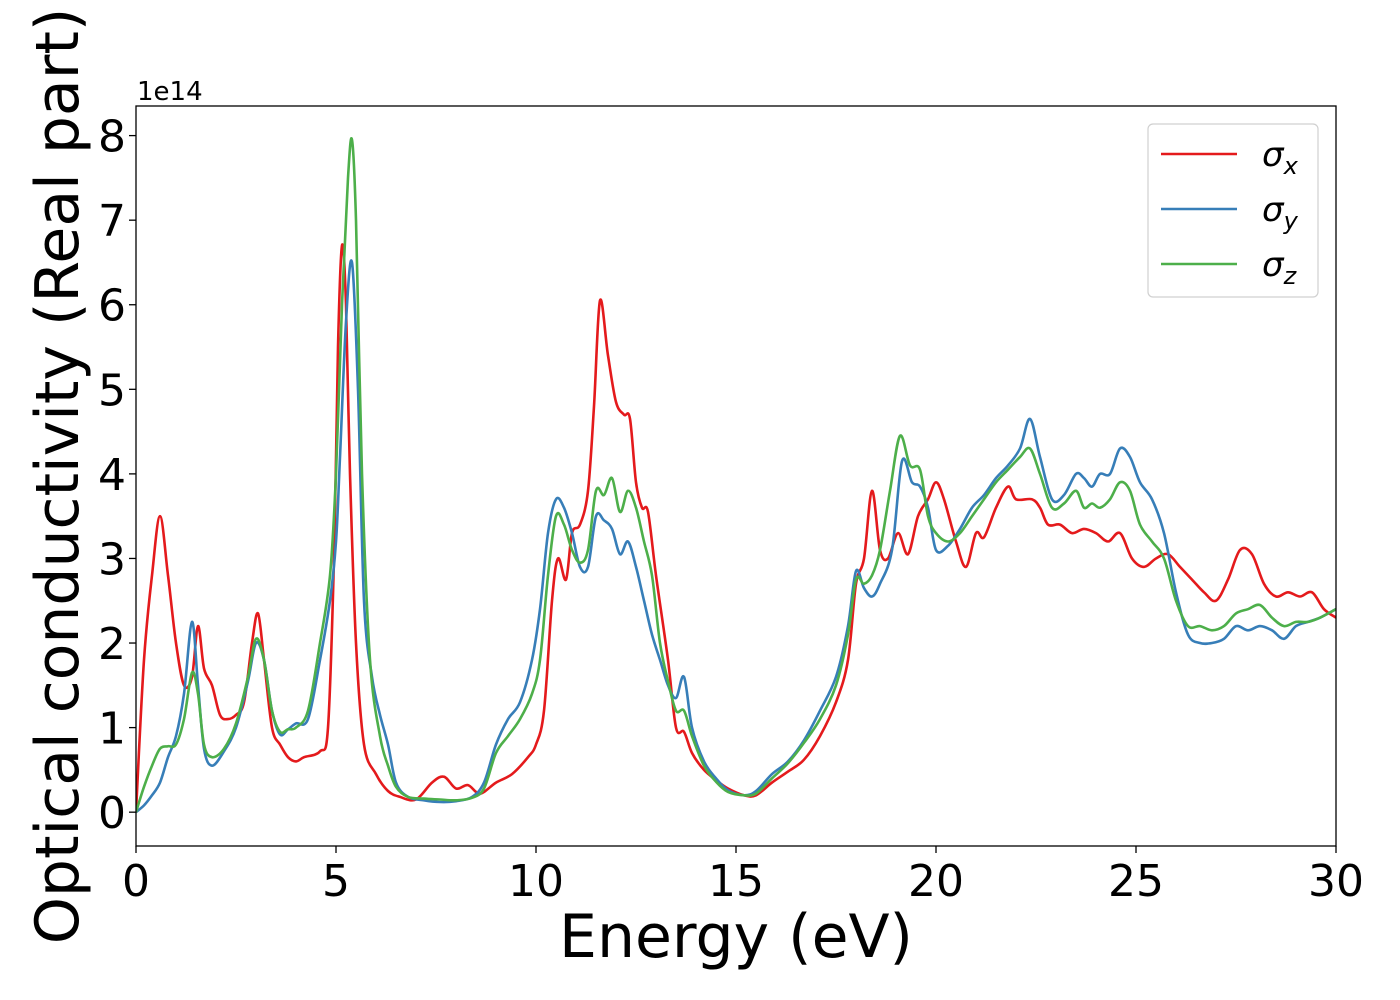 The height and width of the screenshot is (1000, 1400). Describe the element at coordinates (112, 559) in the screenshot. I see `y-tick-label: 3` at that location.